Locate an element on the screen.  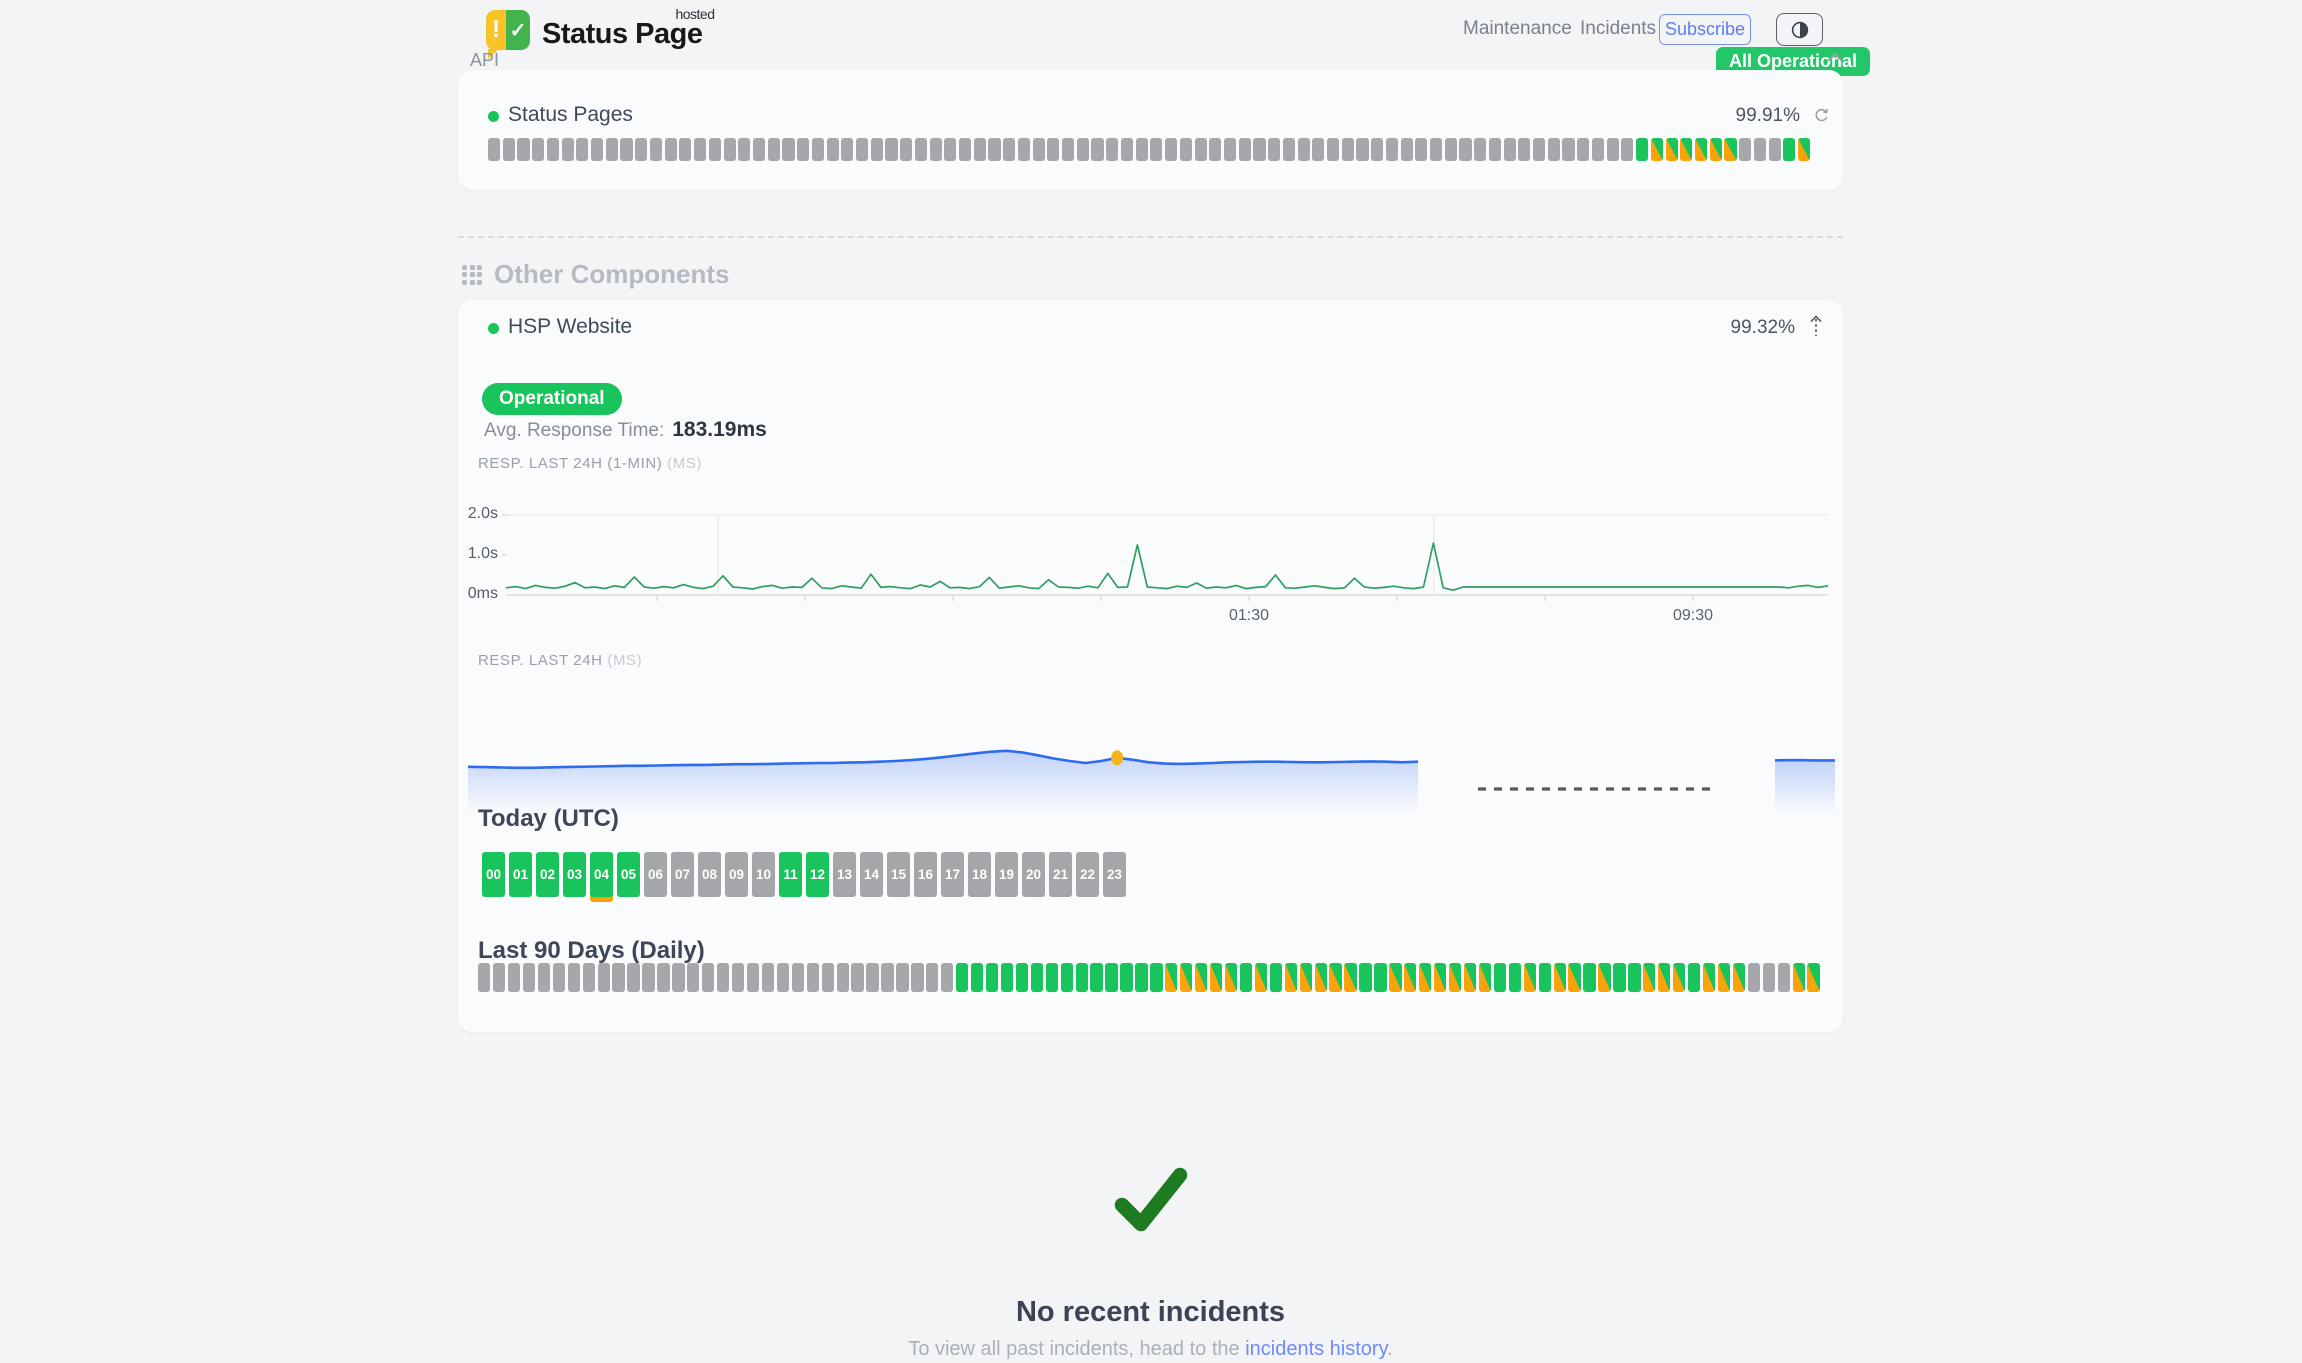
hour-box-04: 04 is located at coordinates (601, 874).